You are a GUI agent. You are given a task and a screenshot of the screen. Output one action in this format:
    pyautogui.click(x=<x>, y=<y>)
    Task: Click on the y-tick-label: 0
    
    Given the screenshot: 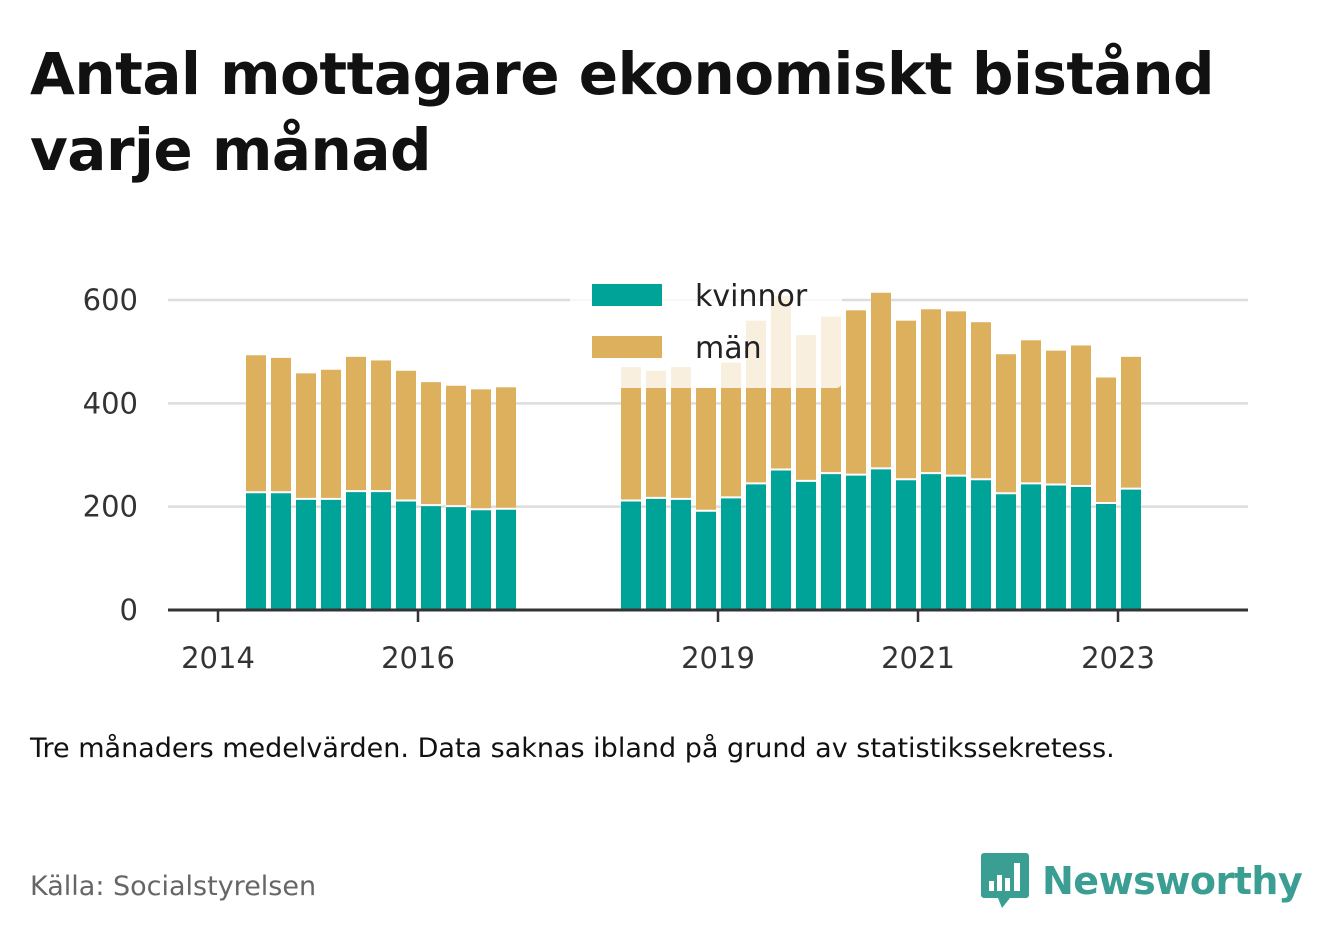 What is the action you would take?
    pyautogui.click(x=129, y=610)
    